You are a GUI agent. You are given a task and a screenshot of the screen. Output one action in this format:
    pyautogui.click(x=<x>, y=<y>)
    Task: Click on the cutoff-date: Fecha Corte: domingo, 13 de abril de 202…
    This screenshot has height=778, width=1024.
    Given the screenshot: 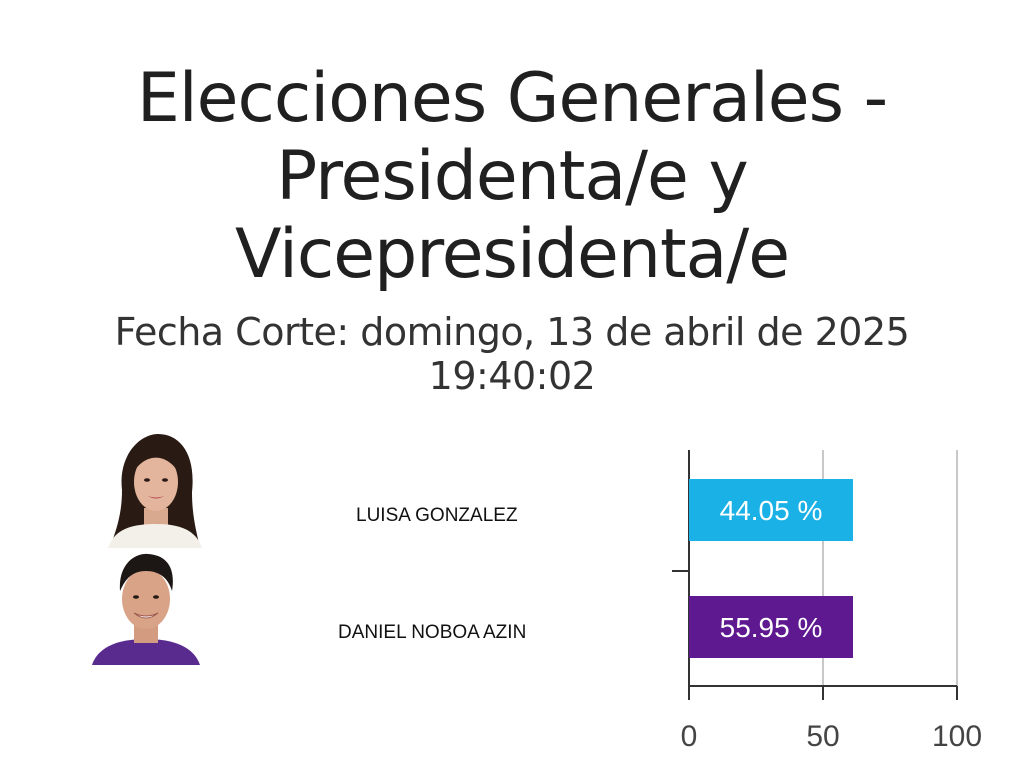 What is the action you would take?
    pyautogui.click(x=512, y=354)
    